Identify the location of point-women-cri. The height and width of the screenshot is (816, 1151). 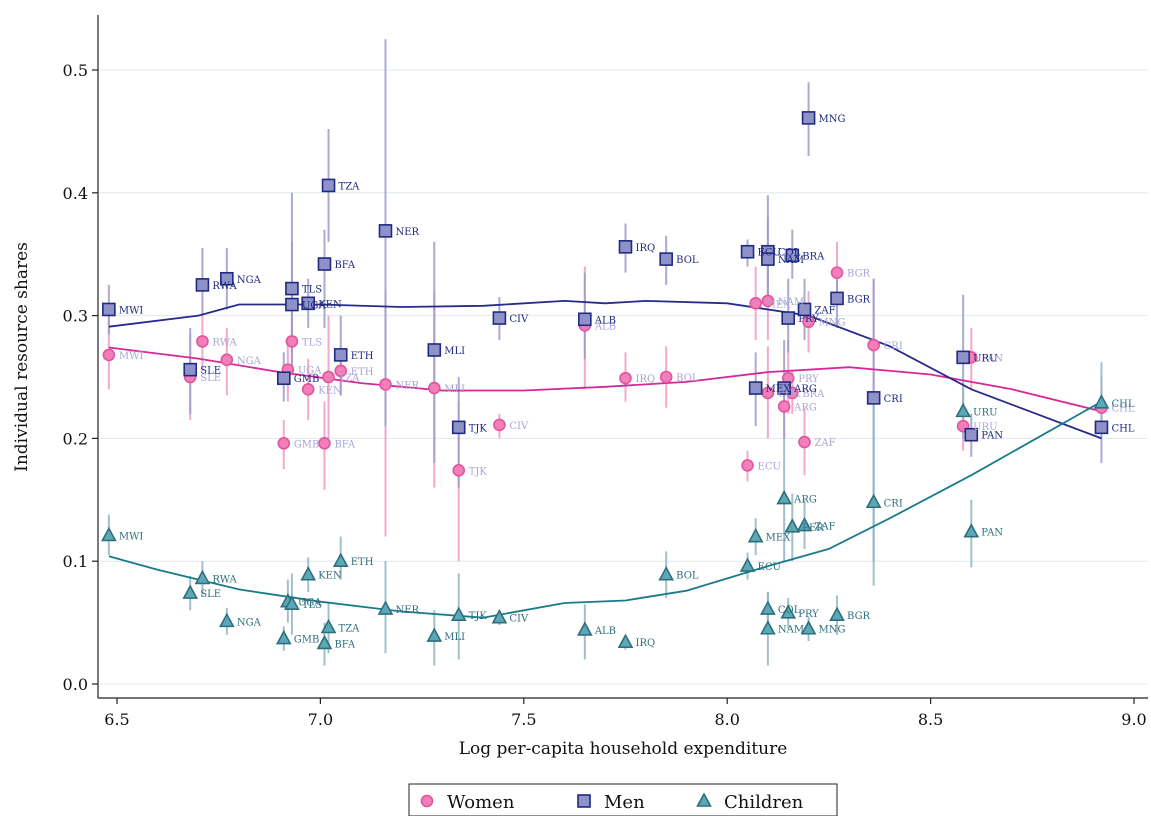
(873, 345).